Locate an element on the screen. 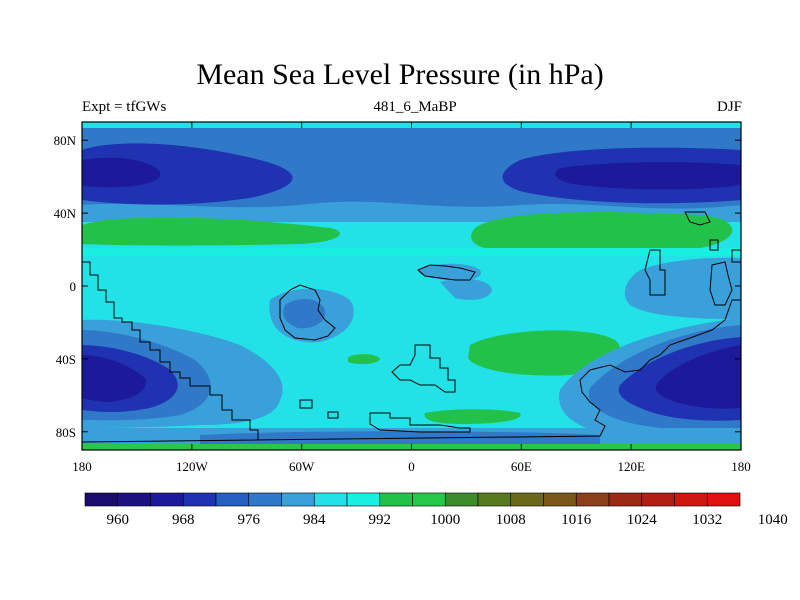 Image resolution: width=800 pixels, height=600 pixels. lon-tick-label: 120E is located at coordinates (631, 466).